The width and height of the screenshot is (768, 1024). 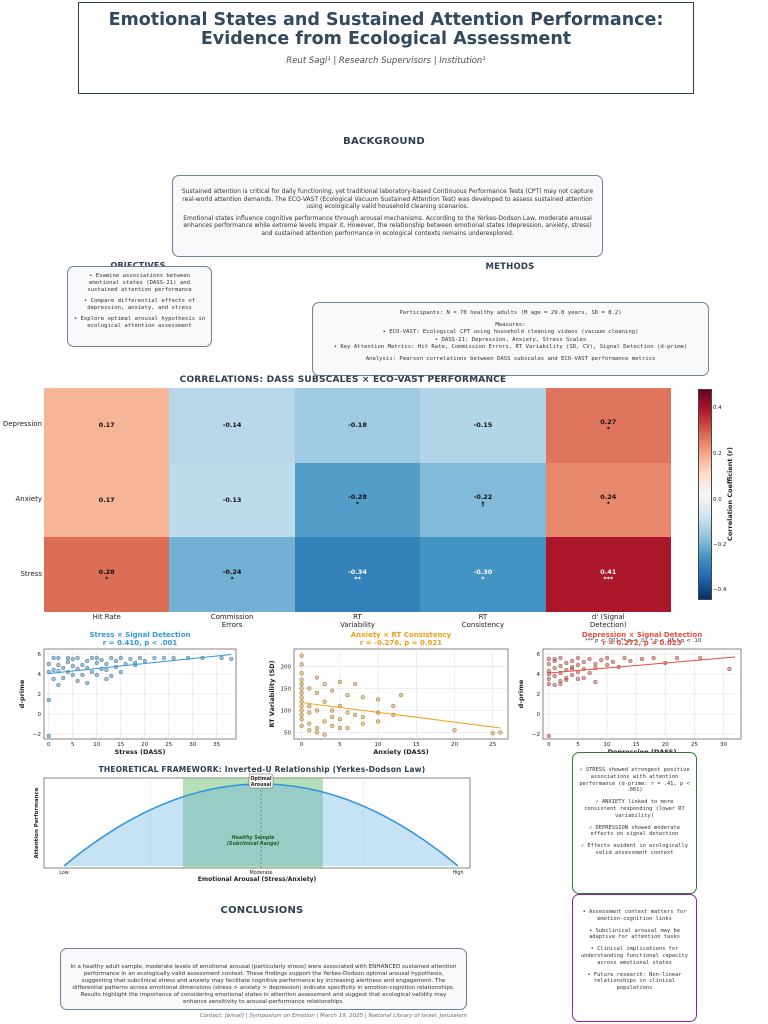 I want to click on heatmap-cell: -0.15, so click(x=483, y=425).